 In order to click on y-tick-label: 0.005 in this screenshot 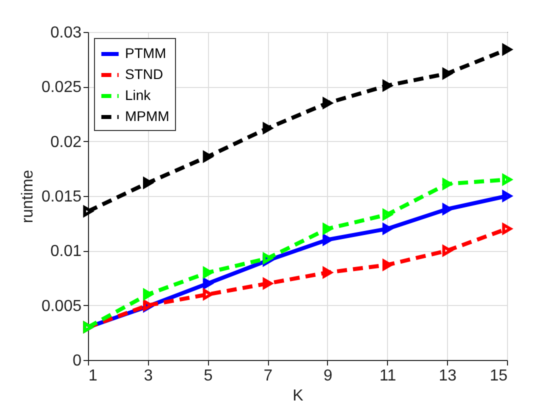, I will do `click(61, 306)`.